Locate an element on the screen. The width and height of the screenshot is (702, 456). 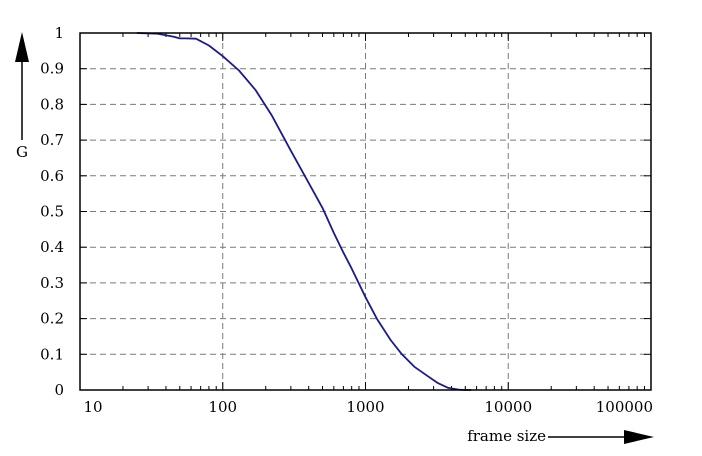
x-tick-label: 10 is located at coordinates (92, 407).